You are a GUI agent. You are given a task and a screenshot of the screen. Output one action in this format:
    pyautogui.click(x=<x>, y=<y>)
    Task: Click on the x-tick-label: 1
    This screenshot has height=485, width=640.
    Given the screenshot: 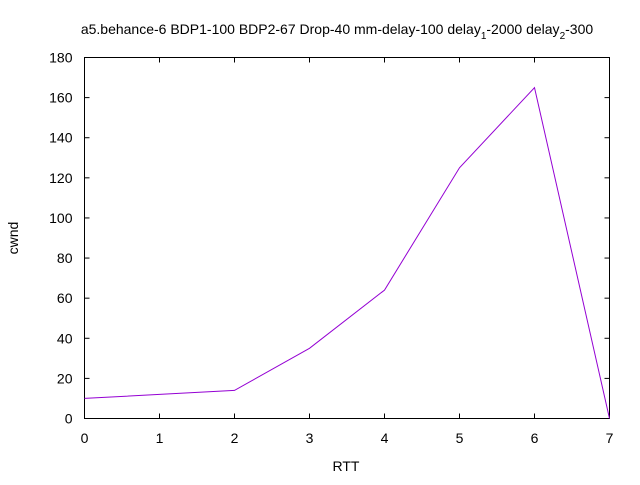 What is the action you would take?
    pyautogui.click(x=160, y=438)
    